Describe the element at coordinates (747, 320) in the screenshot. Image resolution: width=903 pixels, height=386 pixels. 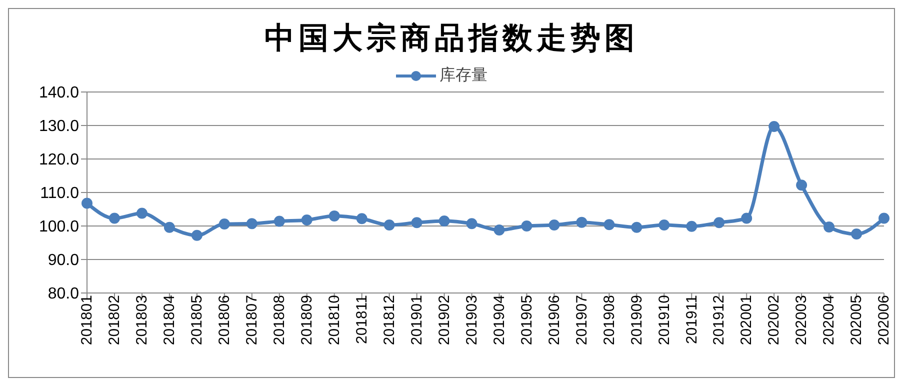
I see `x-tick-label: 202001` at that location.